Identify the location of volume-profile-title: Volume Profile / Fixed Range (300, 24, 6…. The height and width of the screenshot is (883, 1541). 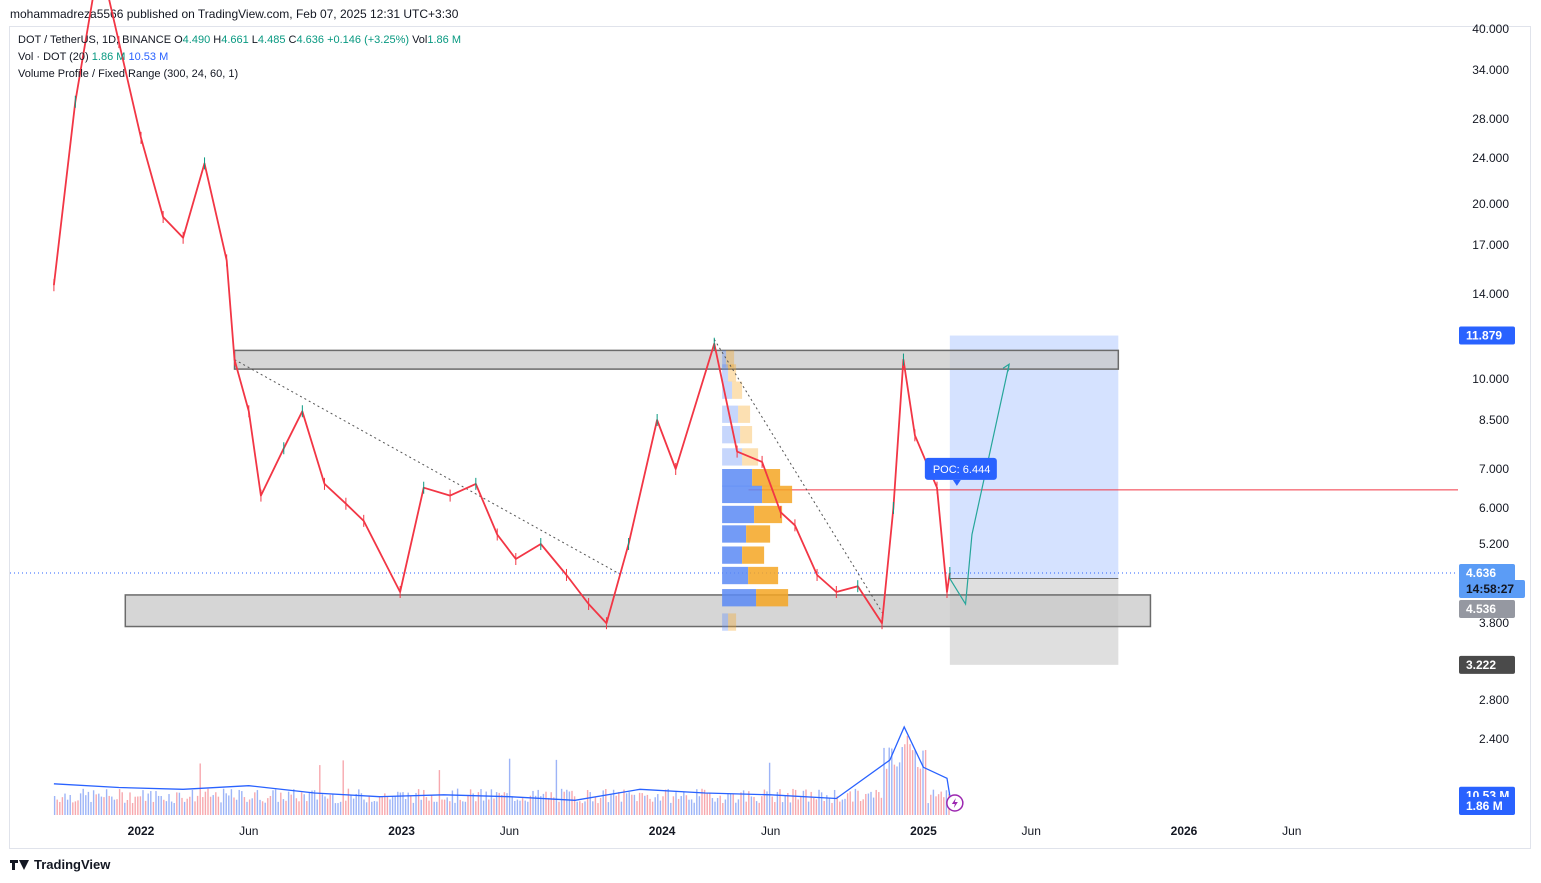
(128, 74).